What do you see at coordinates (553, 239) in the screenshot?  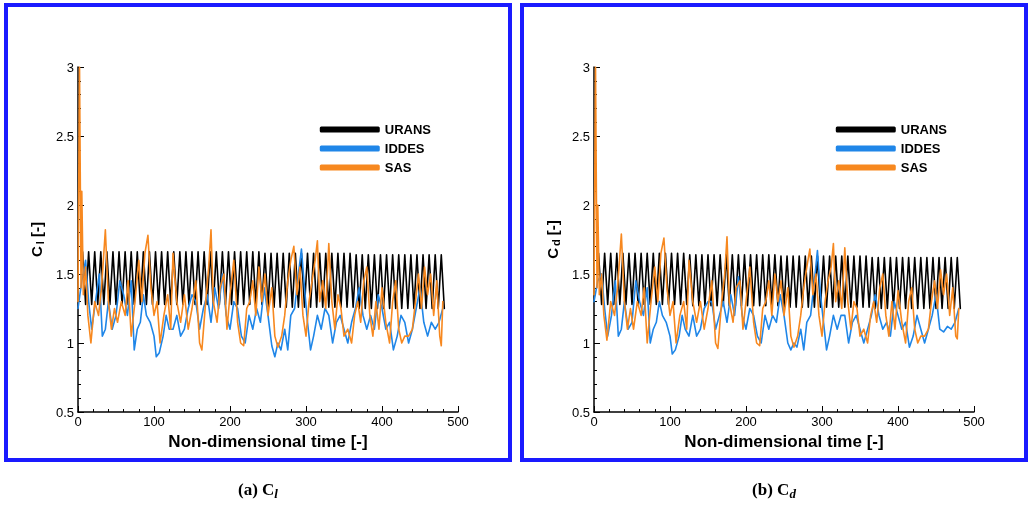 I see `y-axis-title: Cd [-]` at bounding box center [553, 239].